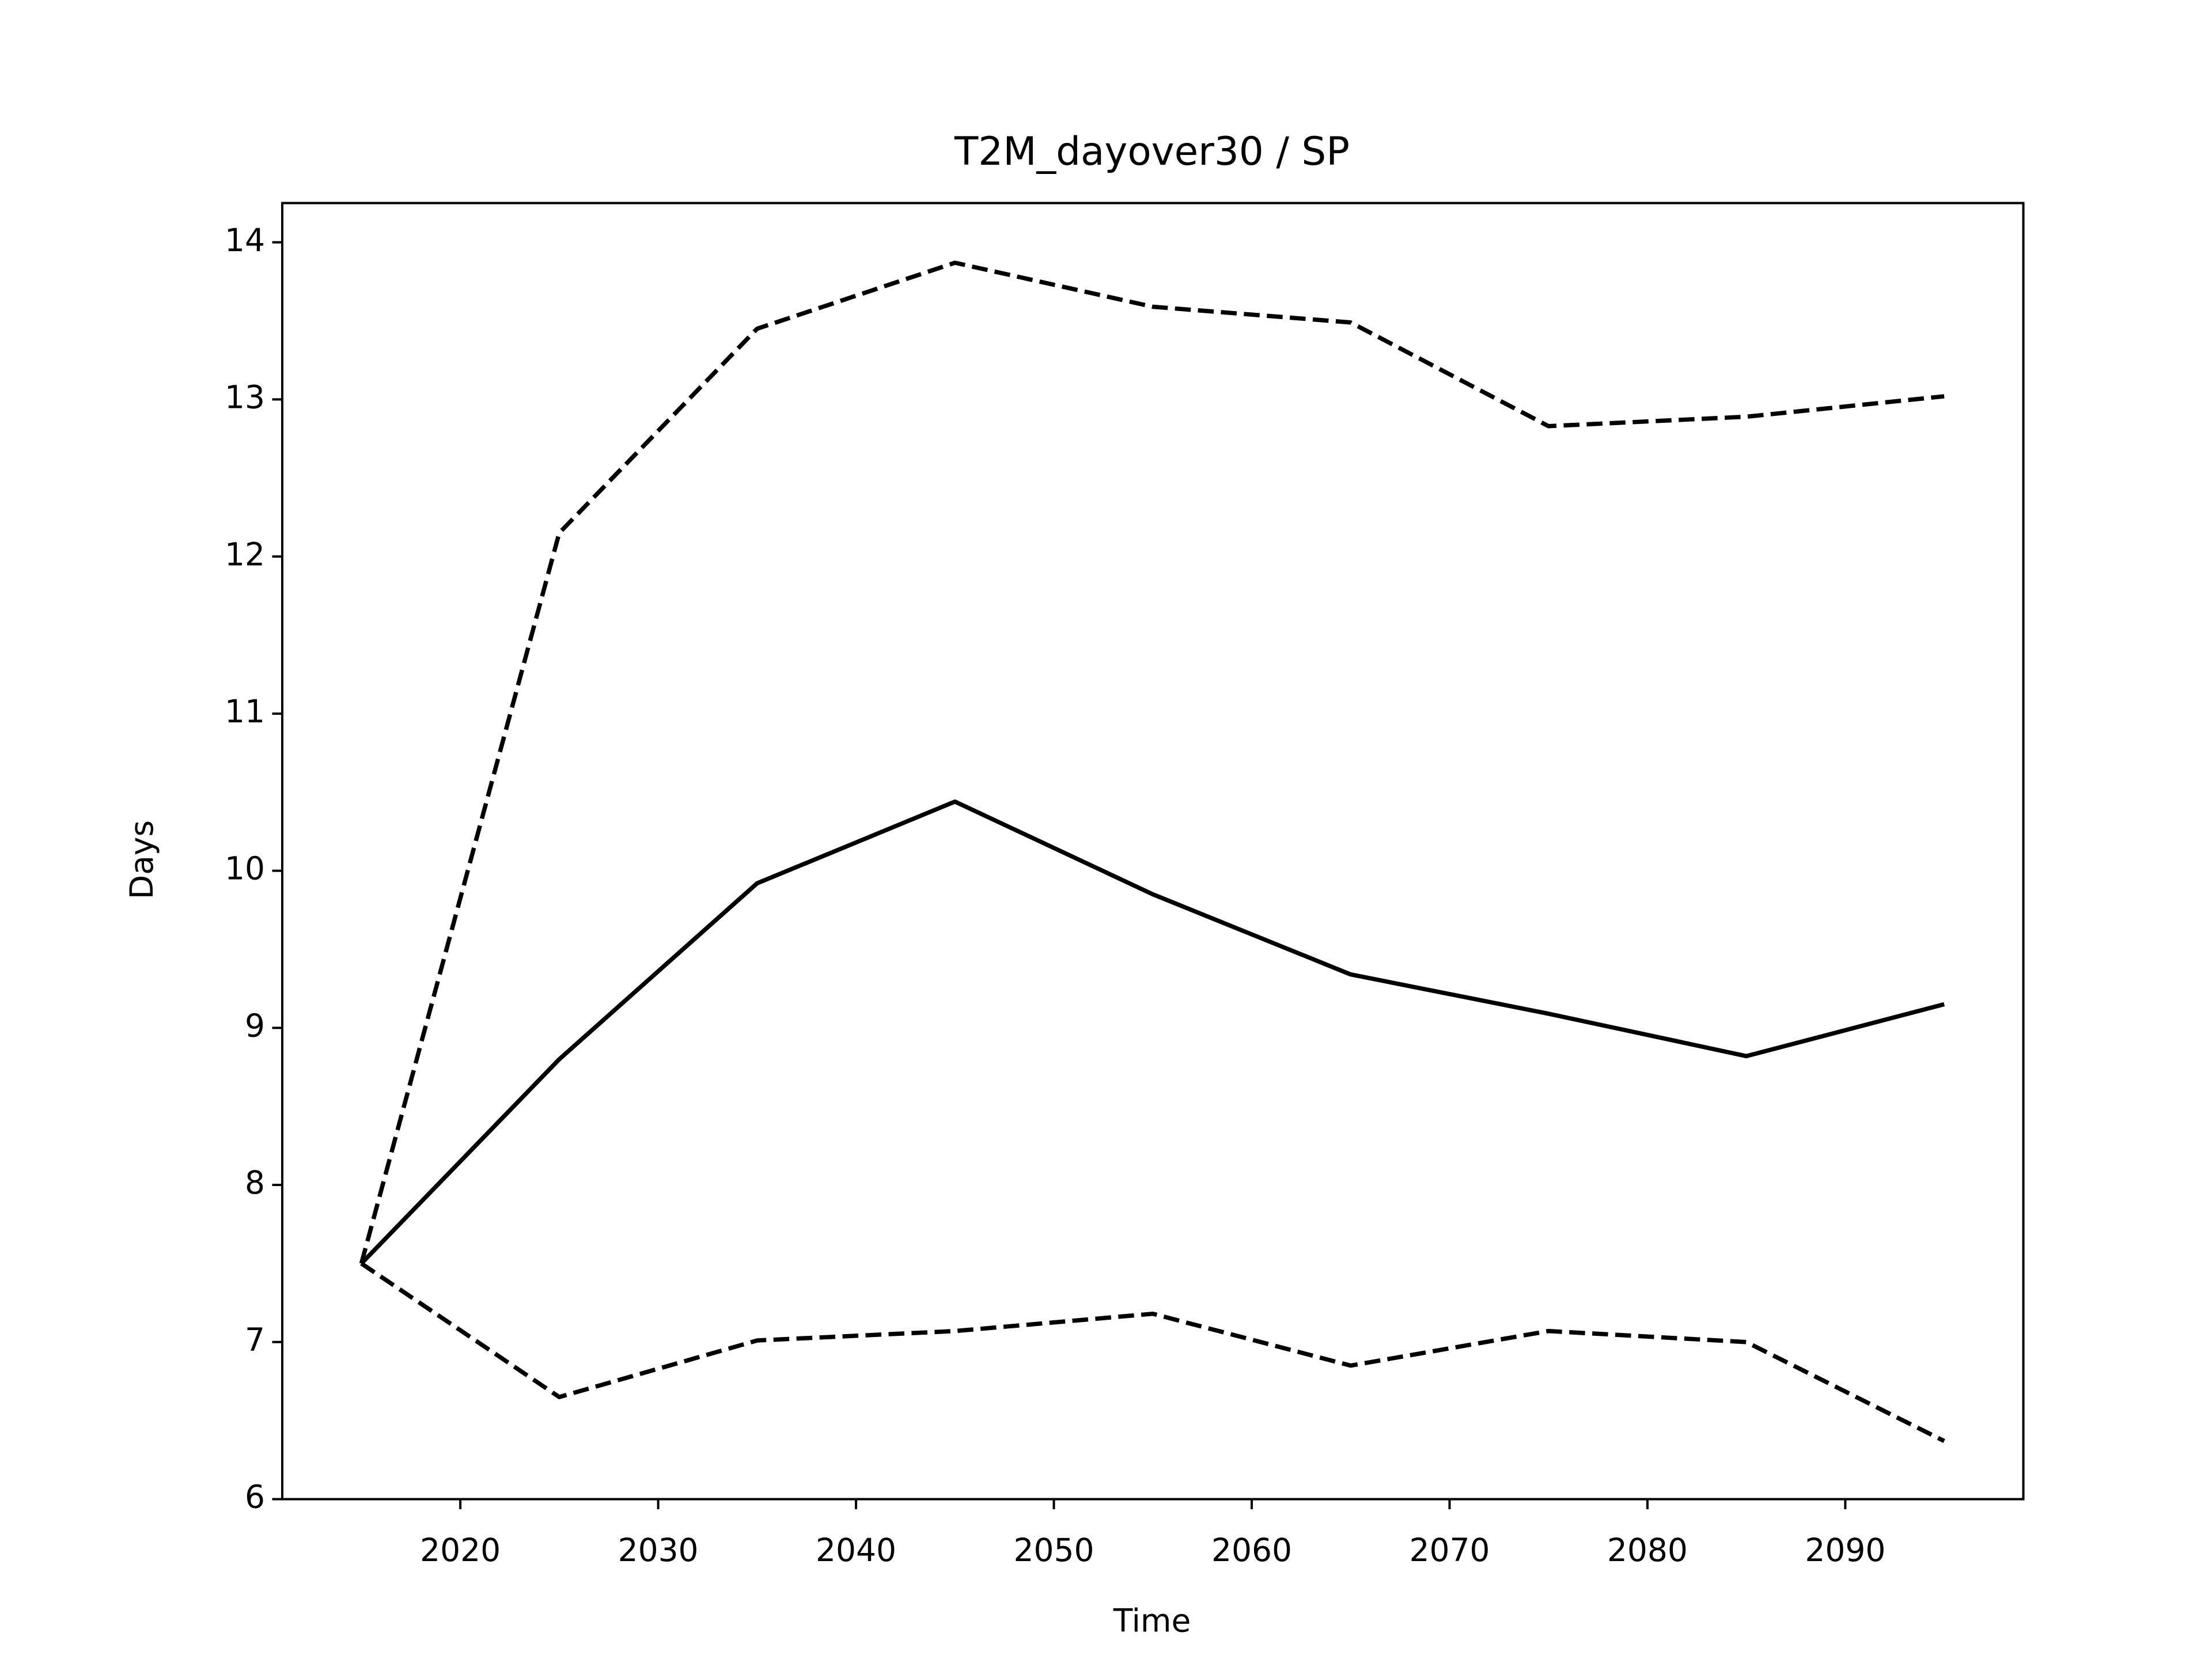 The height and width of the screenshot is (1659, 2212). Describe the element at coordinates (1152, 1621) in the screenshot. I see `x-axis-label: Time` at that location.